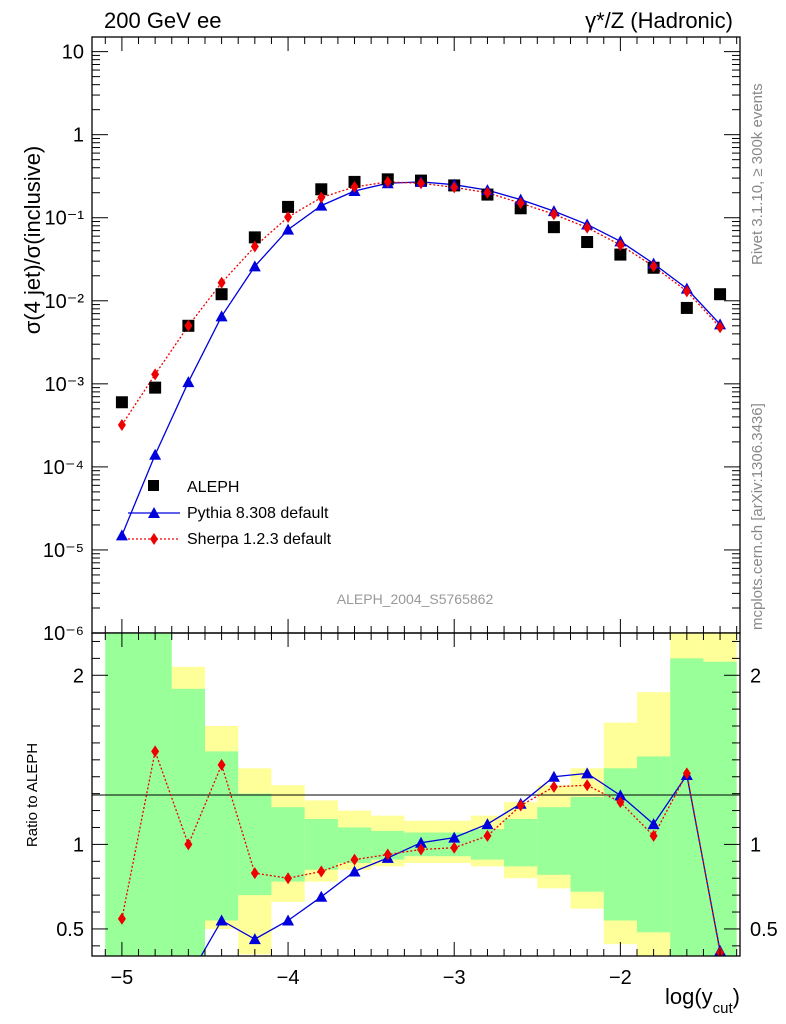  Describe the element at coordinates (153, 485) in the screenshot. I see `legend-marker-aleph` at that location.